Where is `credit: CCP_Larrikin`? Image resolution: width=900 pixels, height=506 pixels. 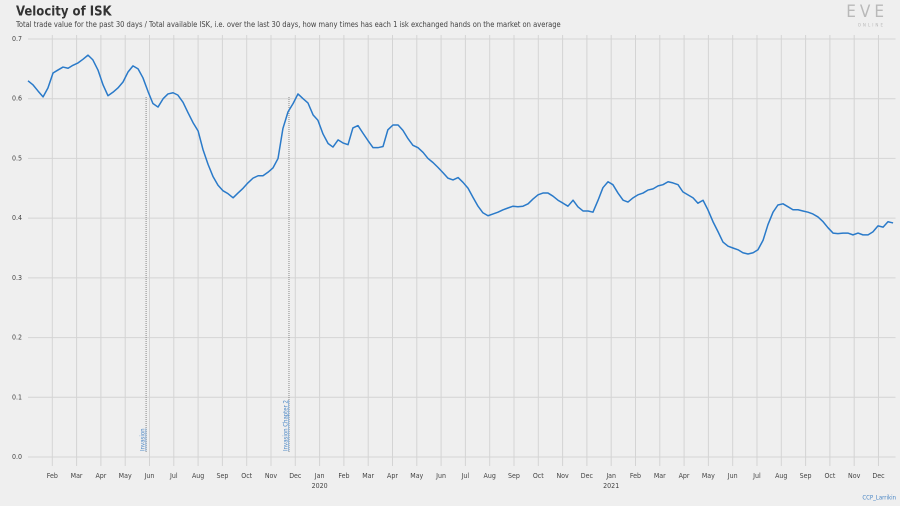
credit: CCP_Larrikin is located at coordinates (879, 498).